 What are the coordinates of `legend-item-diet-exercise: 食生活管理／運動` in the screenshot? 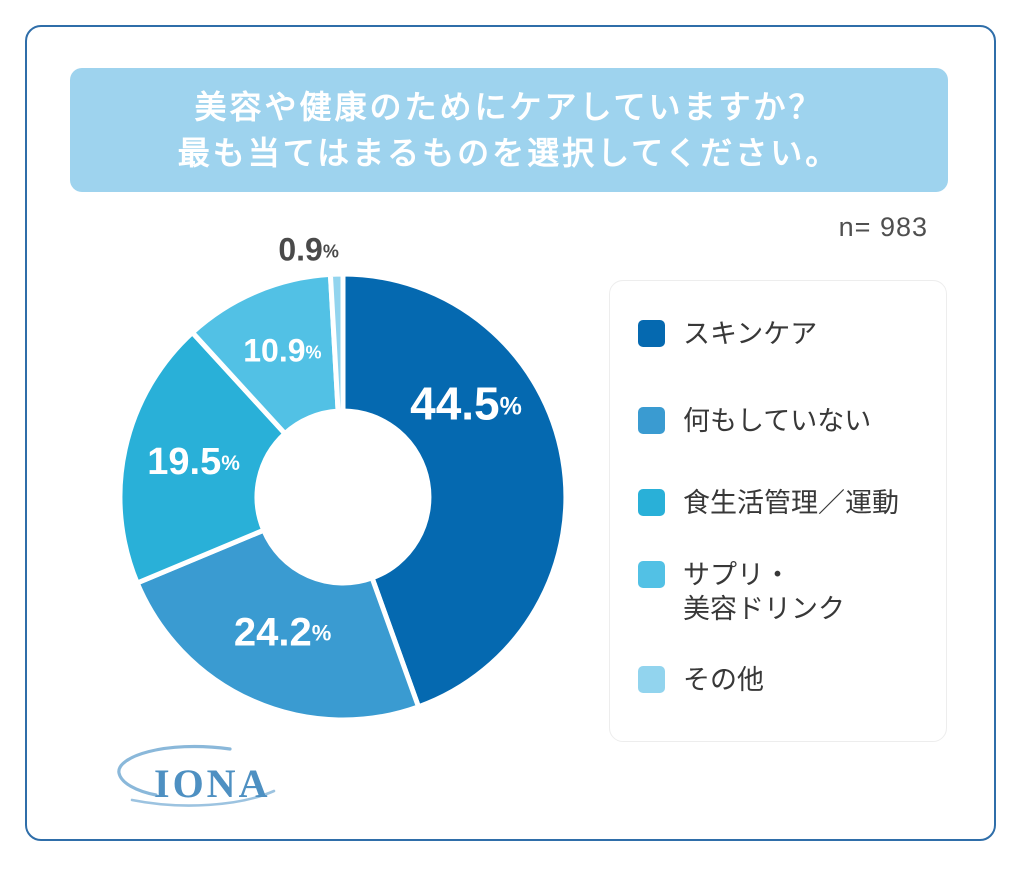 It's located at (768, 503).